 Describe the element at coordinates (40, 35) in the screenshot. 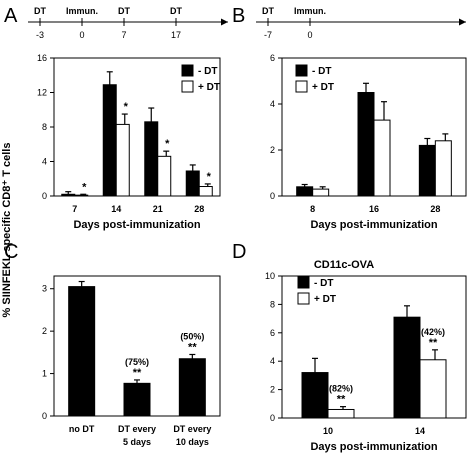

I see `p1-timeline-day-label: -3` at that location.